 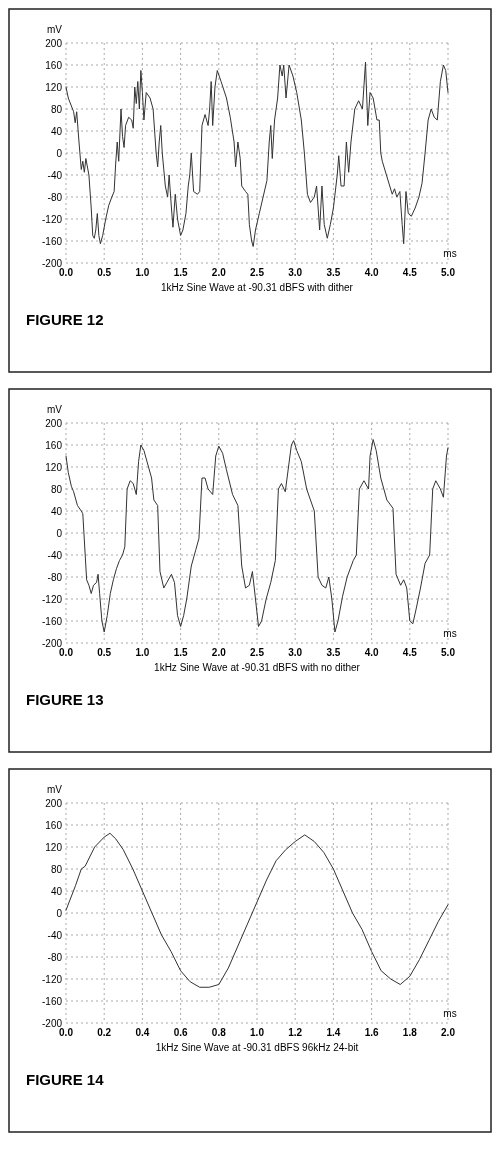 I want to click on text: 1kHz Sine Wave at -90.31 dBFS with no dither, so click(x=257, y=667).